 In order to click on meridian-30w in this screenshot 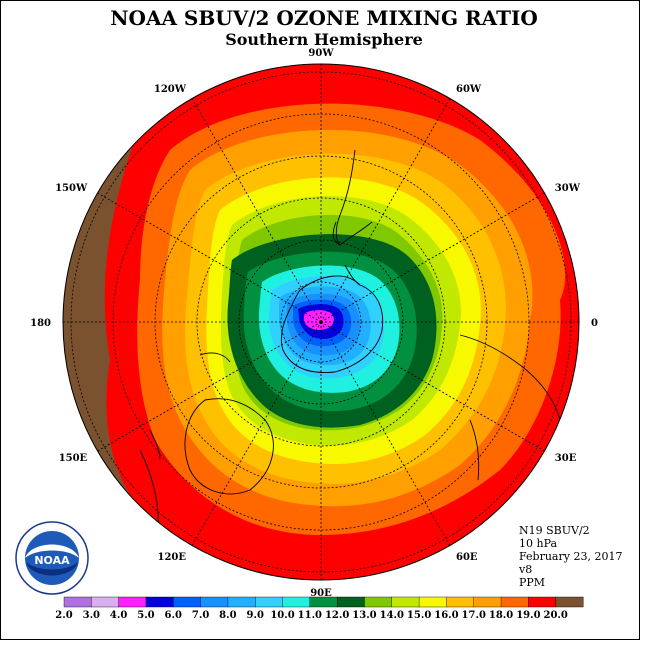, I will do `click(432, 257)`.